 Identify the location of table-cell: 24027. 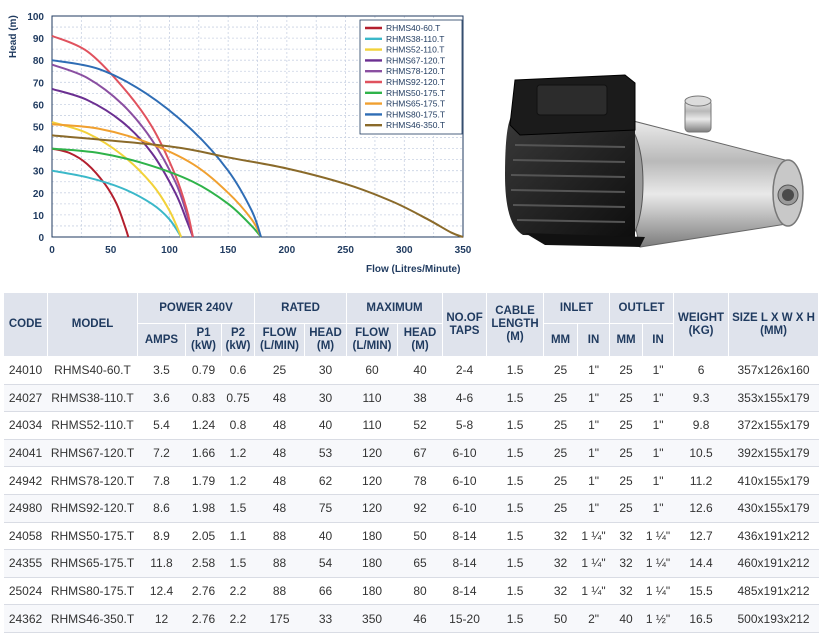
(25, 398).